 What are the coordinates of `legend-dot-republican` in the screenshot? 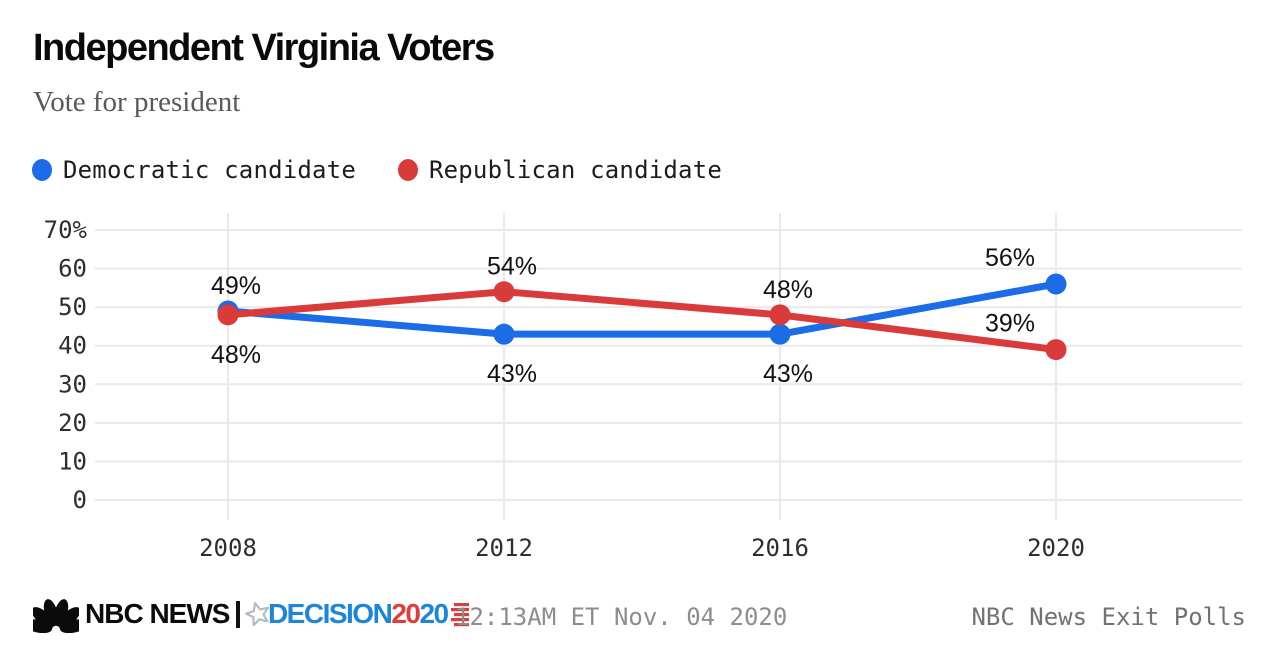 It's located at (407, 170).